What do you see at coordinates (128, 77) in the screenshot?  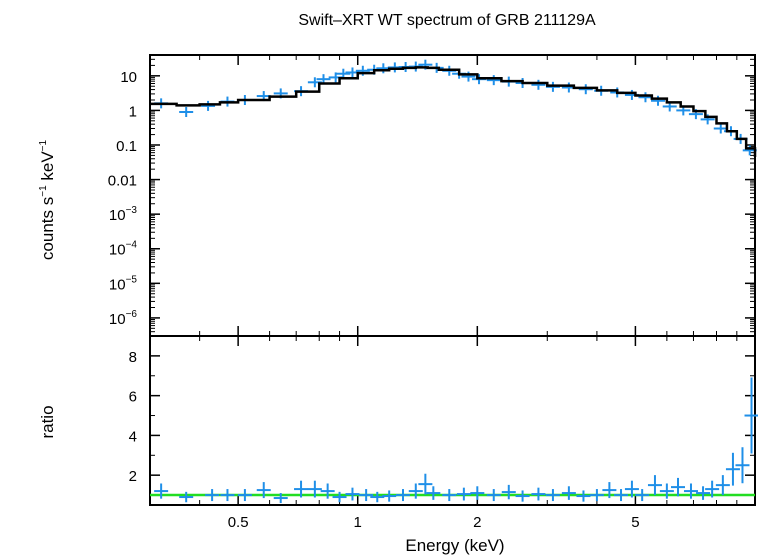 I see `y-tick-label: 10` at bounding box center [128, 77].